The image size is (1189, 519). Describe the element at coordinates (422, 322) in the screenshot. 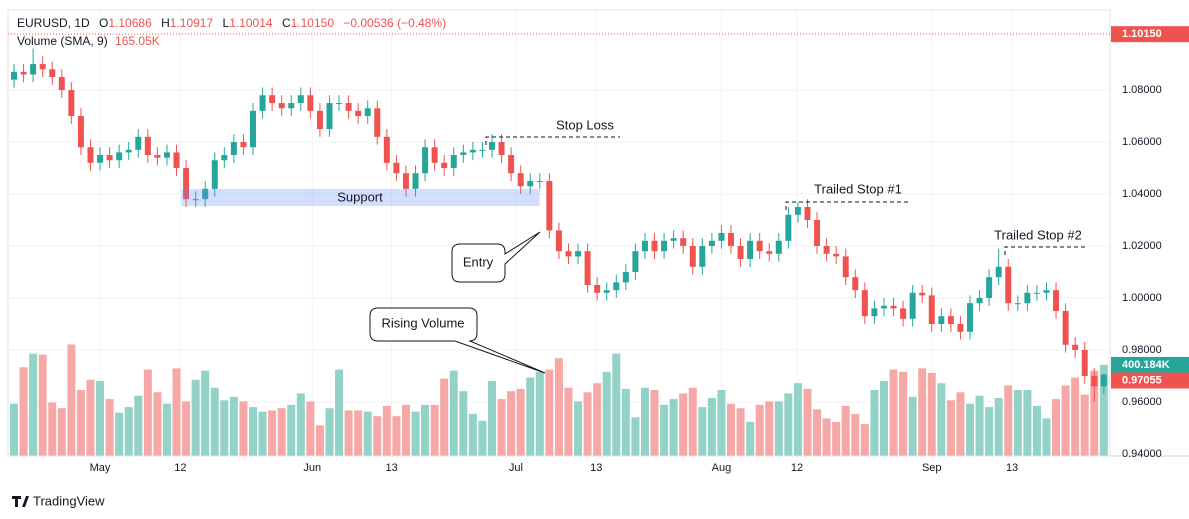

I see `rising-volume-label: Rising Volume` at that location.